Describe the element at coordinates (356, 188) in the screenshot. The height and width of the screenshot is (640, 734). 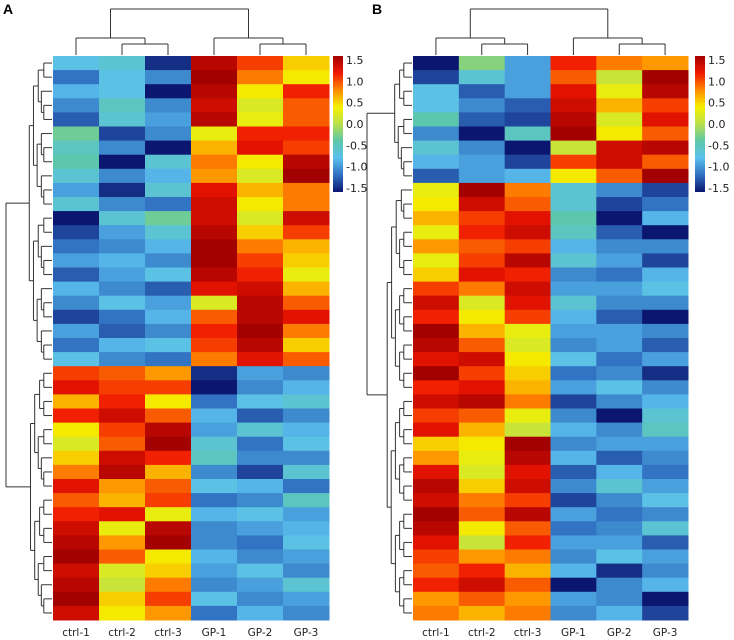
I see `colorbar-tick-label: -1.5` at that location.